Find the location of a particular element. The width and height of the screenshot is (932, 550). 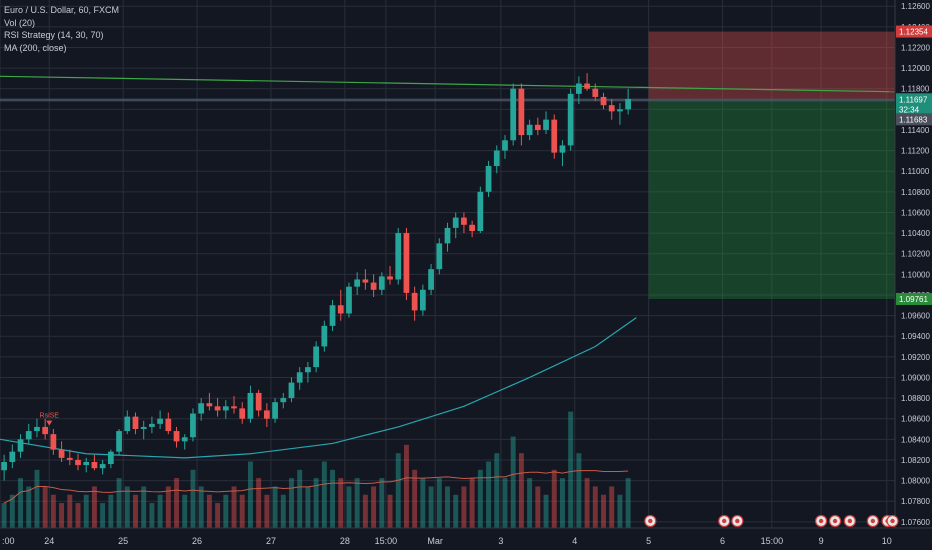

time-axis-label: 15:00 is located at coordinates (386, 541).